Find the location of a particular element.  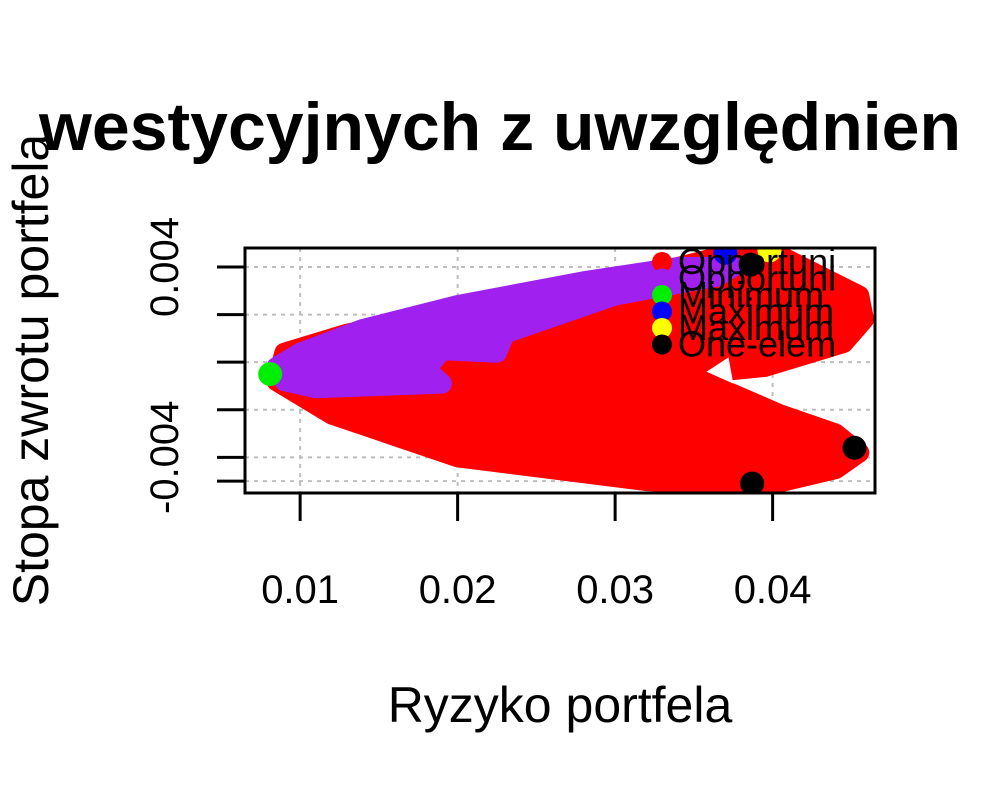

legend-label: Minimum is located at coordinates (751, 294).